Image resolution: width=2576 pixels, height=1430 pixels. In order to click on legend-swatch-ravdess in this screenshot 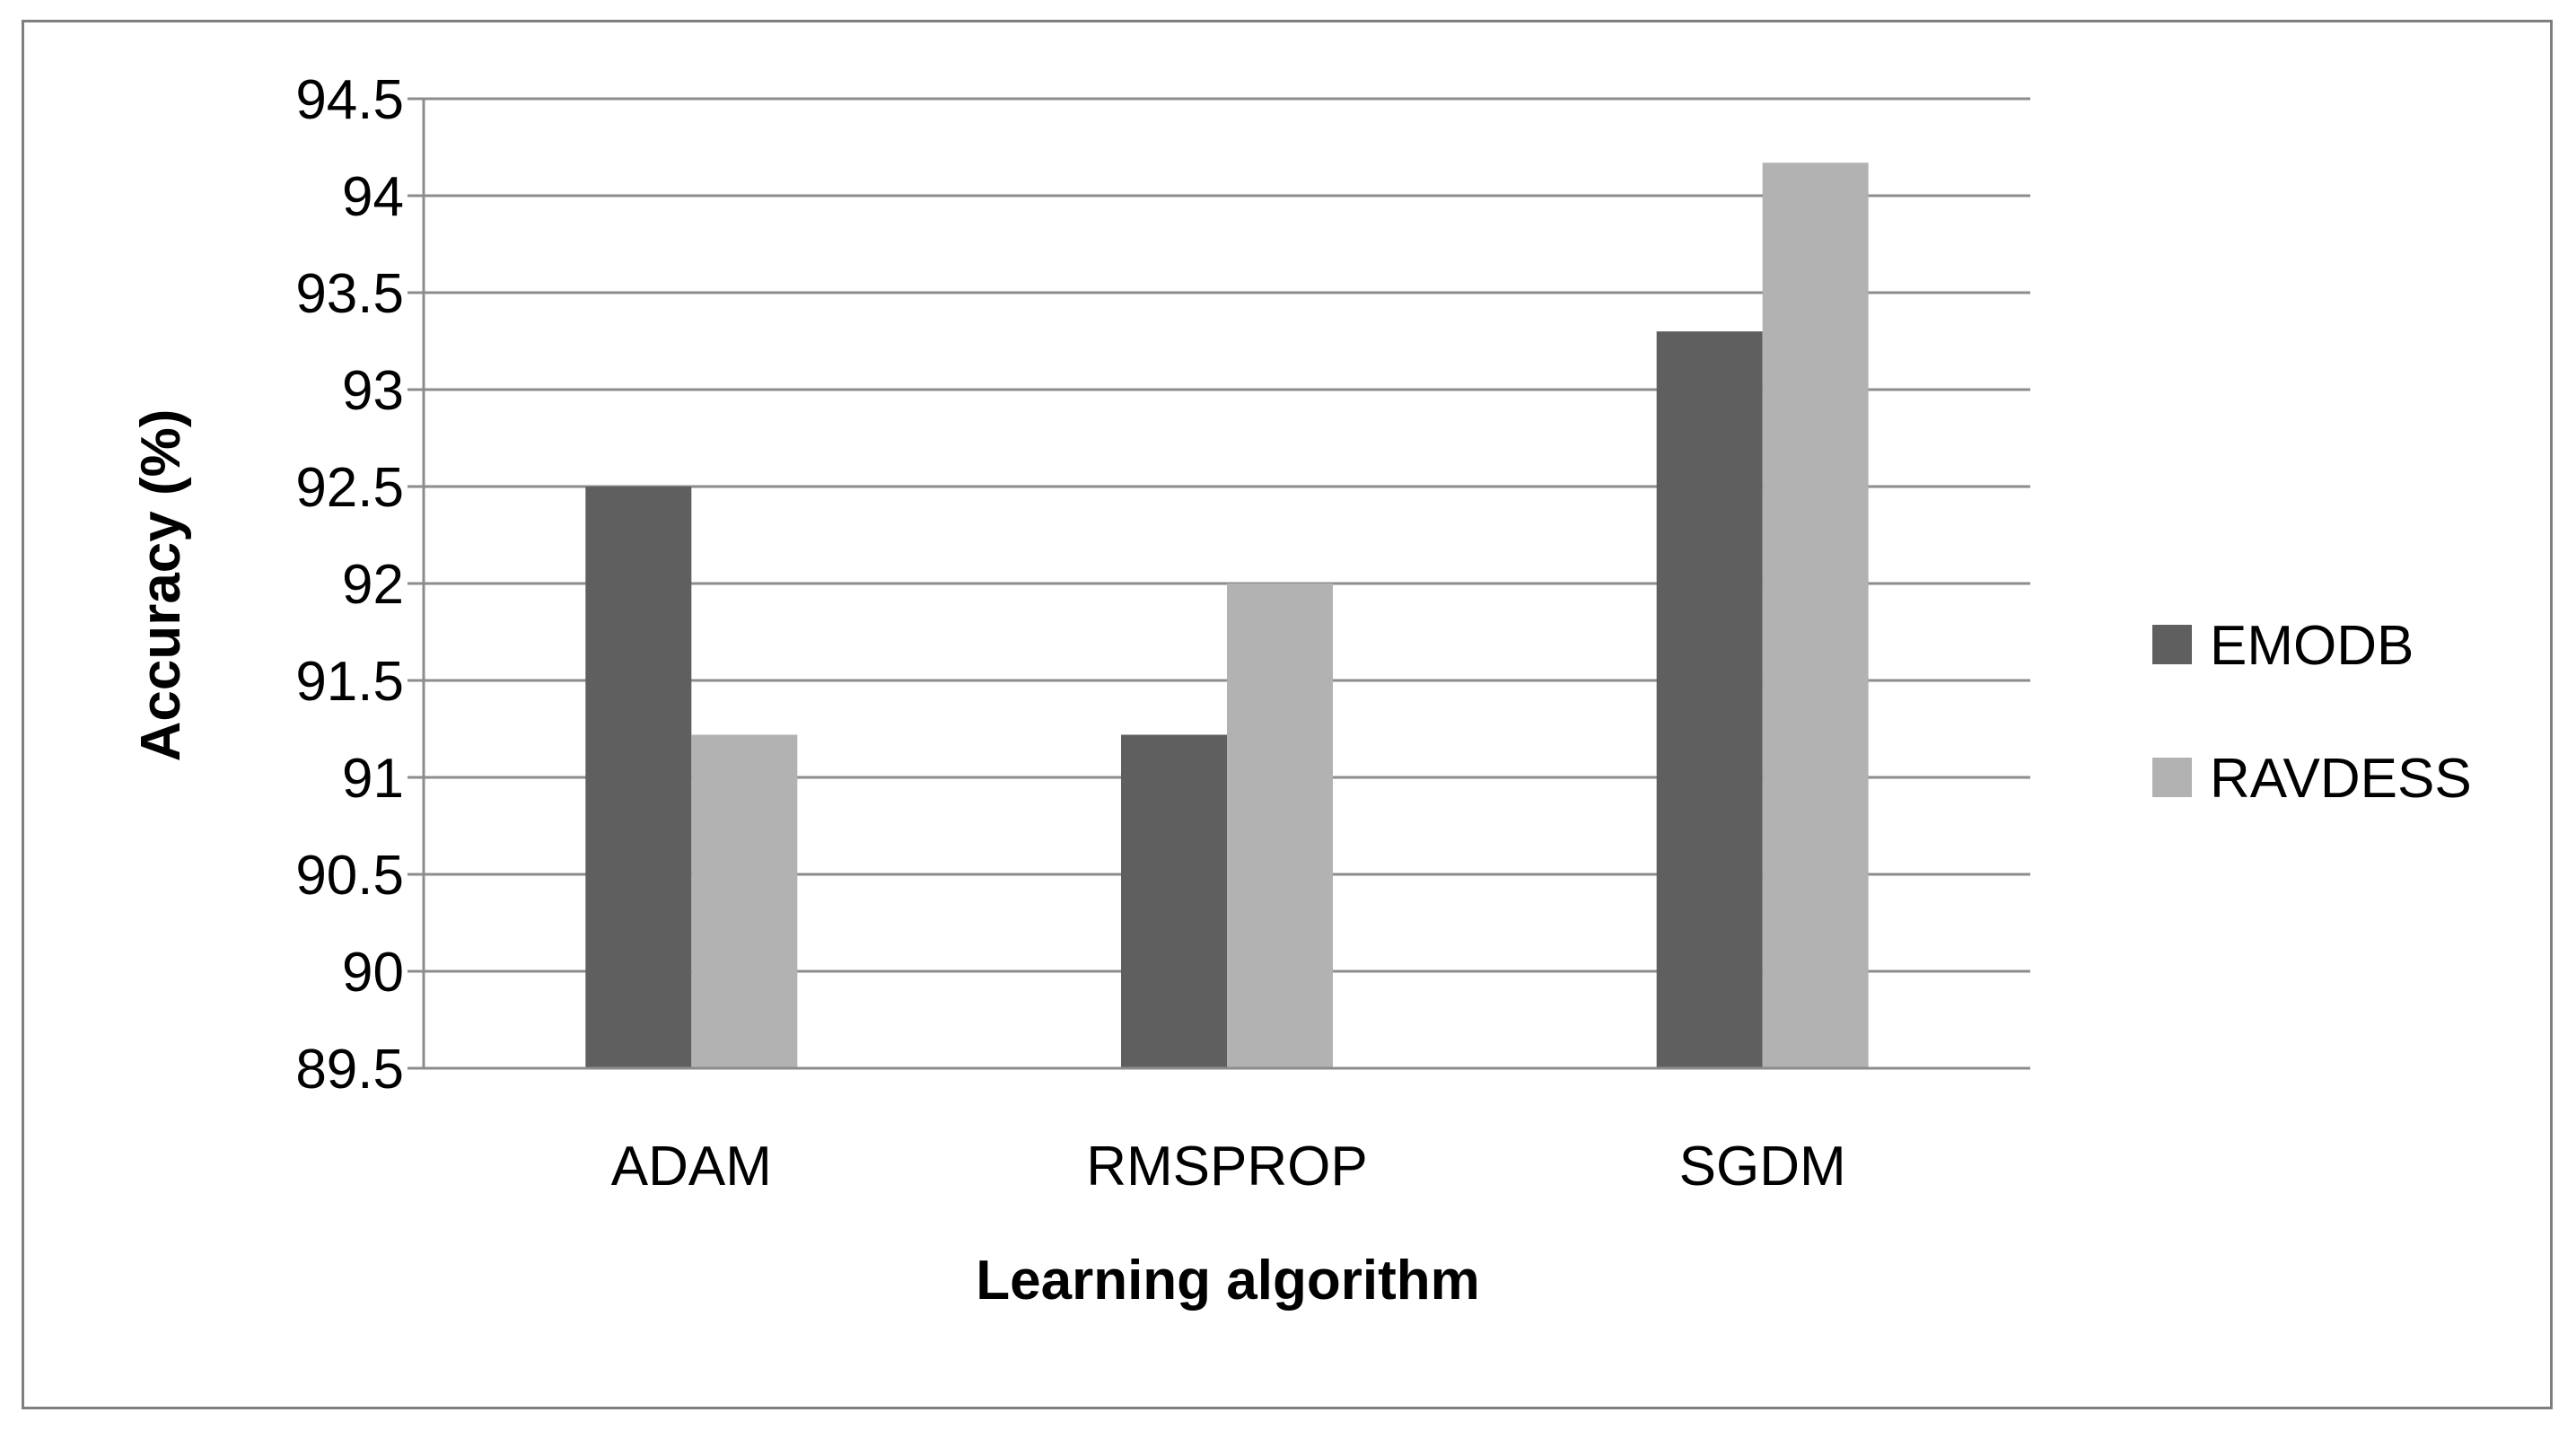, I will do `click(2172, 777)`.